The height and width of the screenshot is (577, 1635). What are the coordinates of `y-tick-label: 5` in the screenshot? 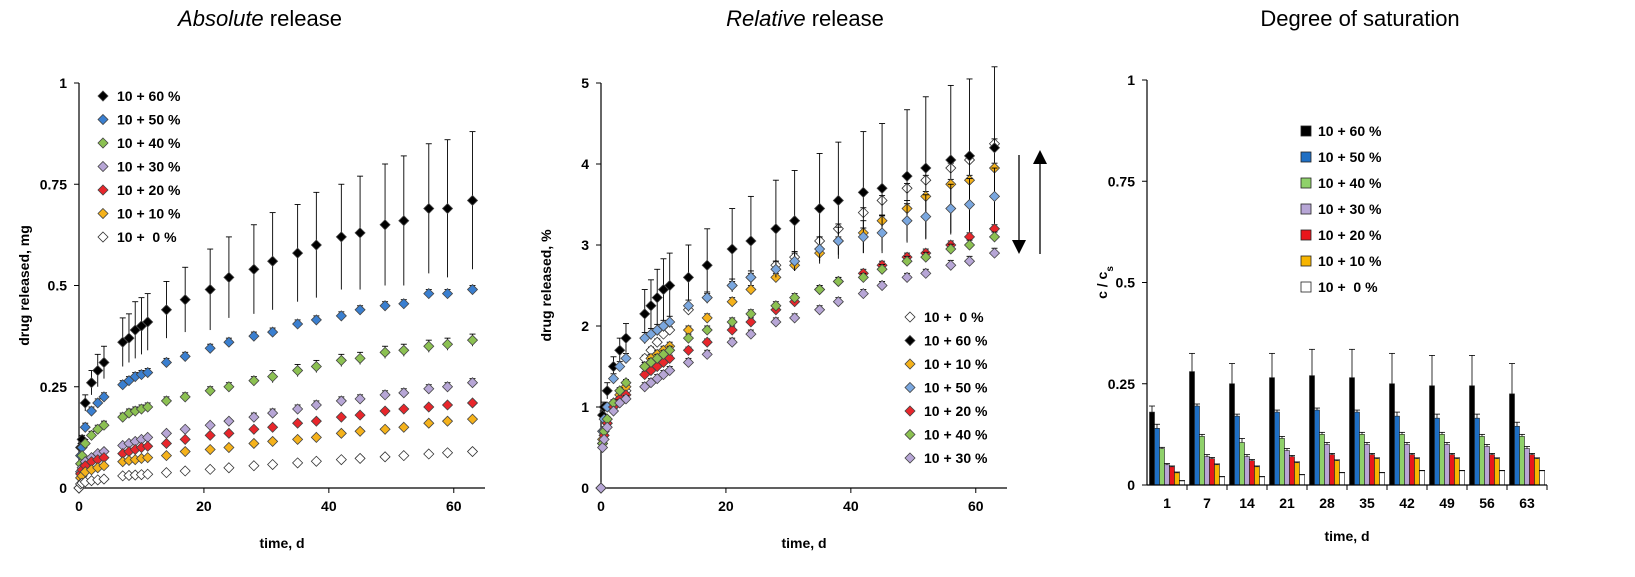 It's located at (585, 83).